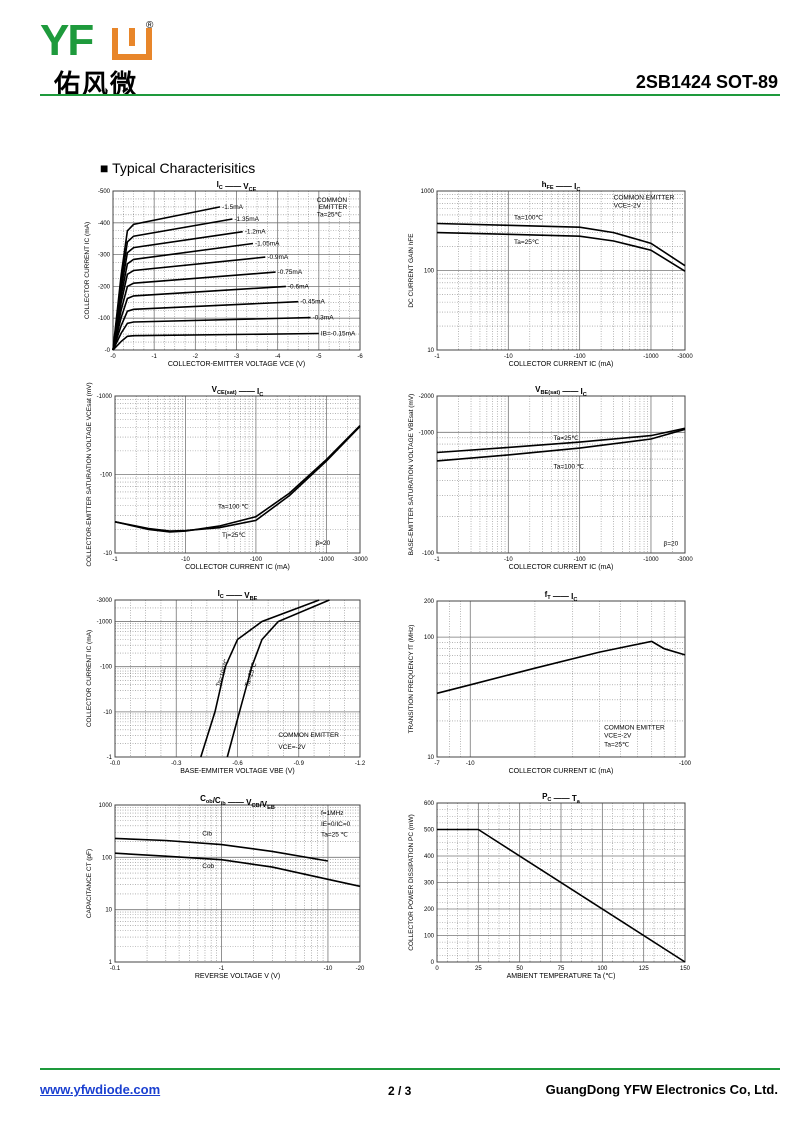 The height and width of the screenshot is (1130, 800). Describe the element at coordinates (671, 544) in the screenshot. I see `annotation: β=20` at that location.